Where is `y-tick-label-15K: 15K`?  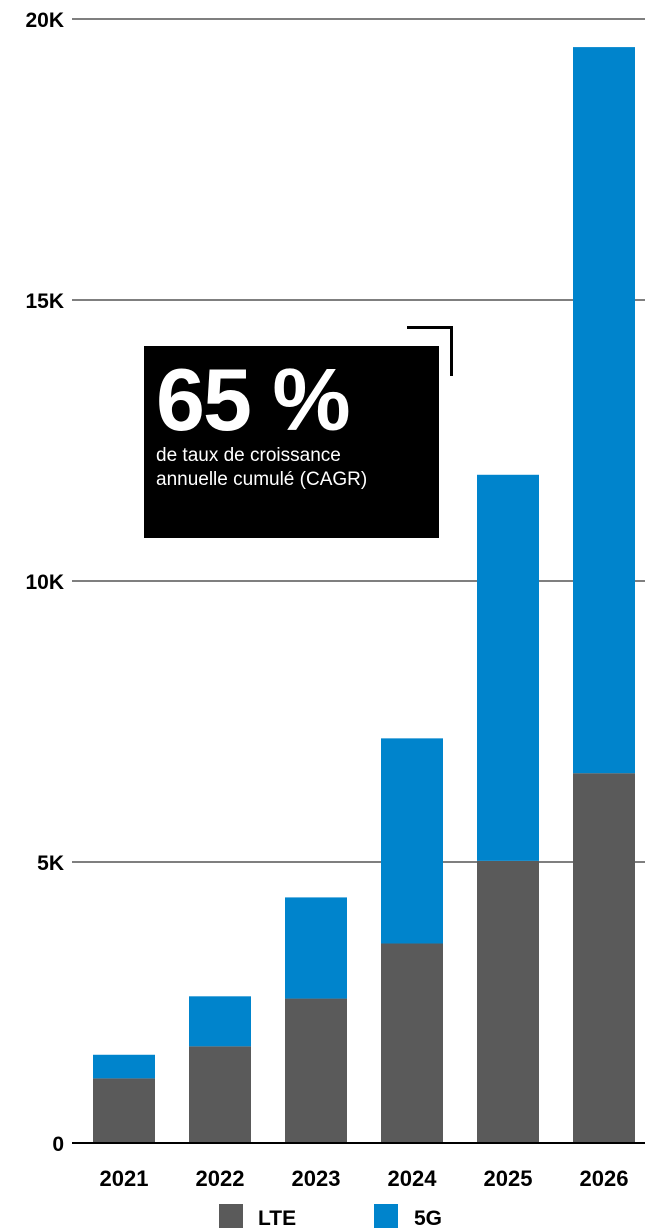 y-tick-label-15K: 15K is located at coordinates (44, 301).